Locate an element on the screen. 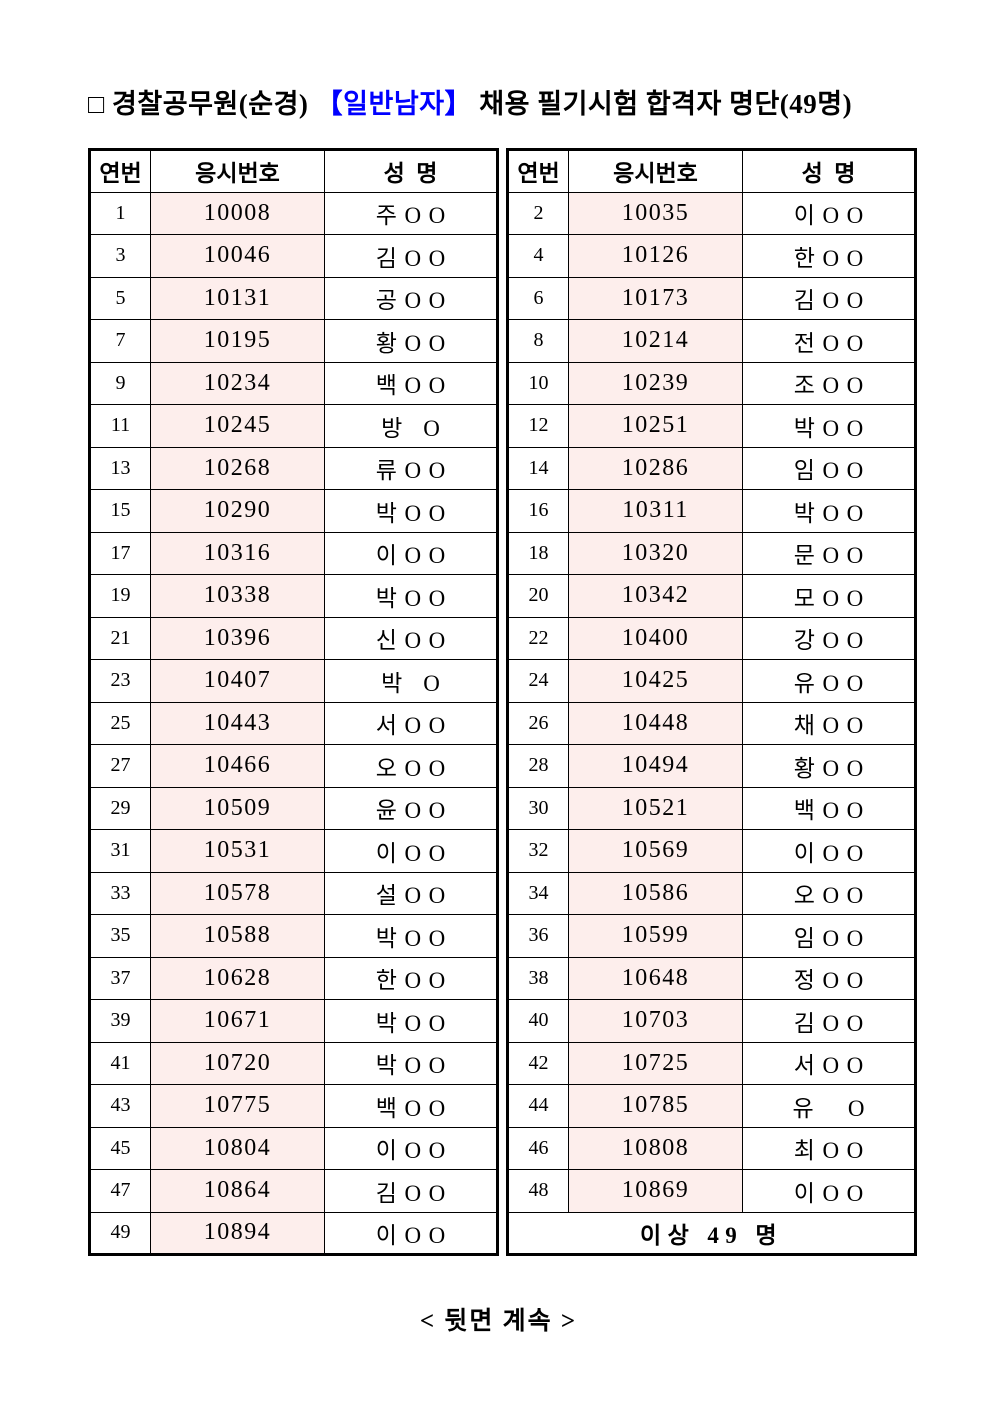  row-number-cell: 19 is located at coordinates (120, 596).